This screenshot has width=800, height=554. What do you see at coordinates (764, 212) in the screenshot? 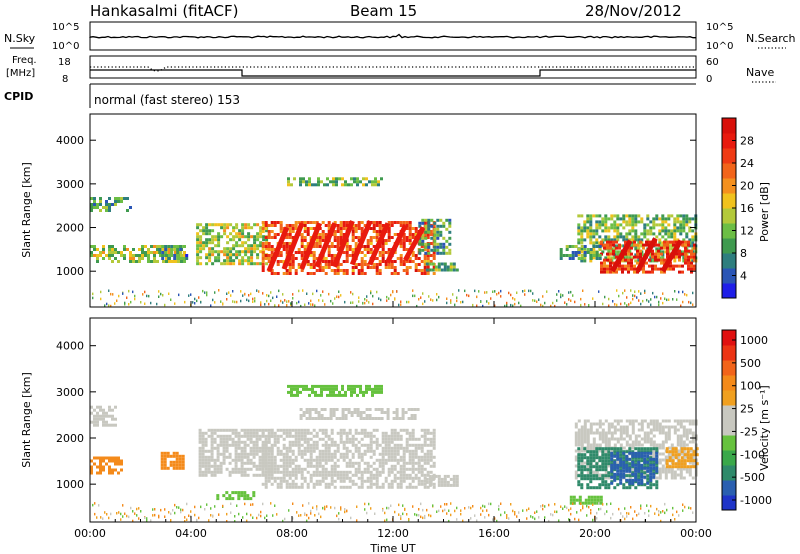
I see `power-colorbar-label: Power [dB]` at bounding box center [764, 212].